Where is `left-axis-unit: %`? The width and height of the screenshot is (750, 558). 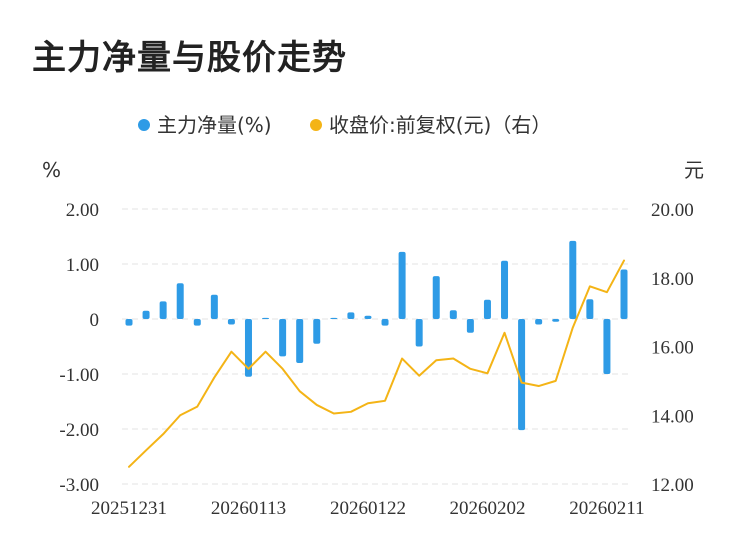 left-axis-unit: % is located at coordinates (51, 170).